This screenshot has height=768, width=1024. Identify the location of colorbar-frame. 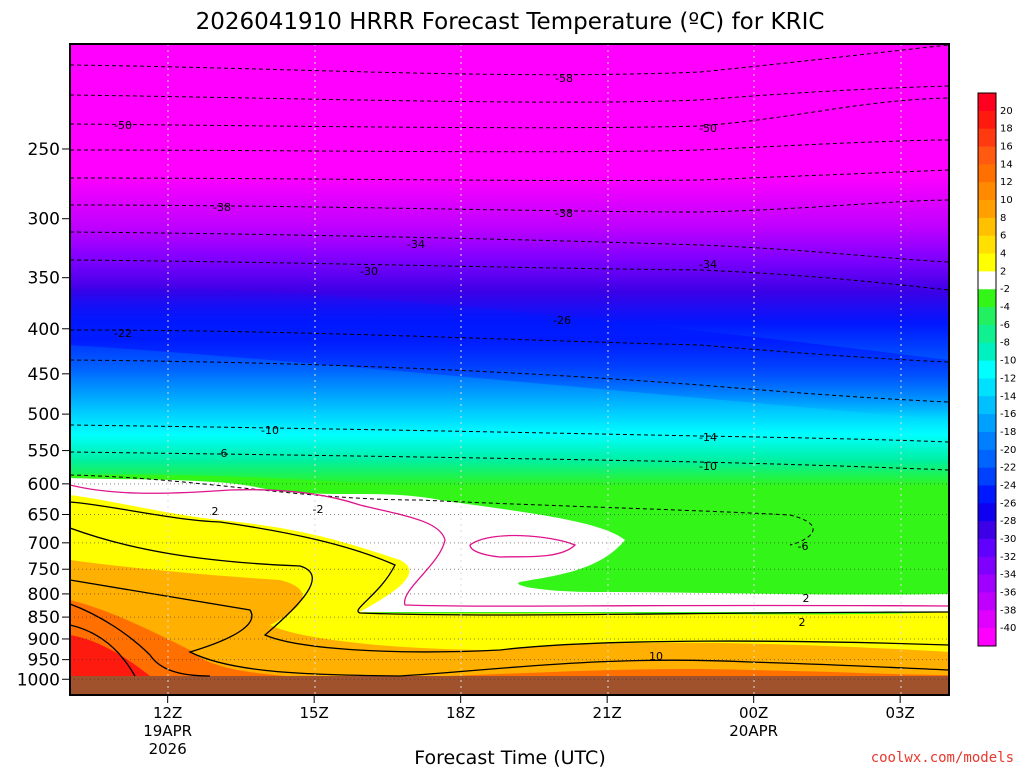
(987, 369).